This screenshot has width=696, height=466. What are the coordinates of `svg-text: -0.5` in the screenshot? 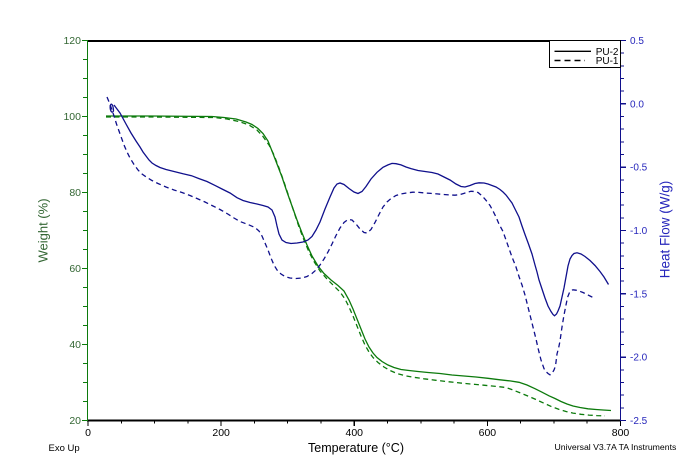 It's located at (639, 168).